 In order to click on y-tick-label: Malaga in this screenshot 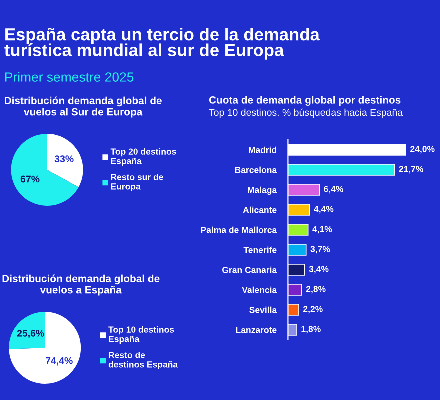, I will do `click(263, 191)`.